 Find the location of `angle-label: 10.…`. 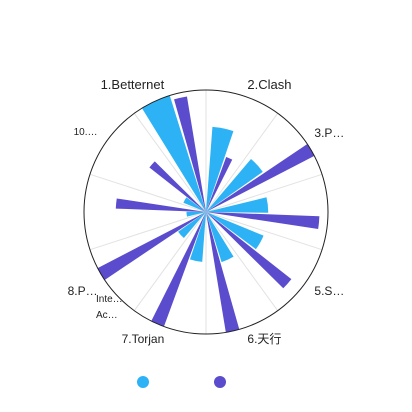

angle-label: 10.… is located at coordinates (85, 133).